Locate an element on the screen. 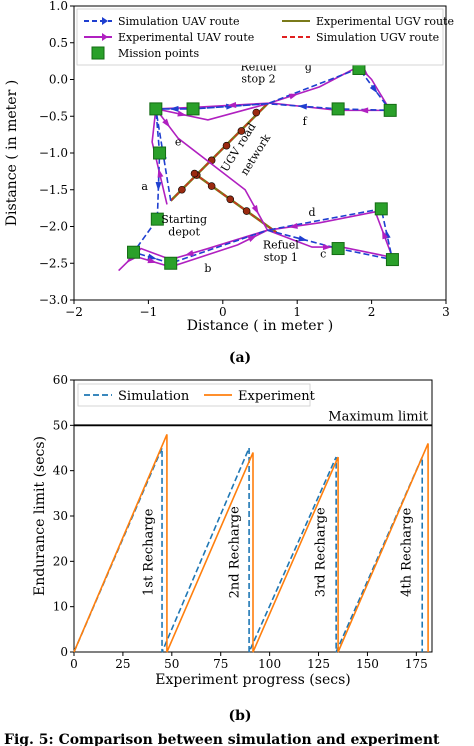 Image resolution: width=474 pixels, height=746 pixels. y-tick-label-a: −1.5 is located at coordinates (53, 190).